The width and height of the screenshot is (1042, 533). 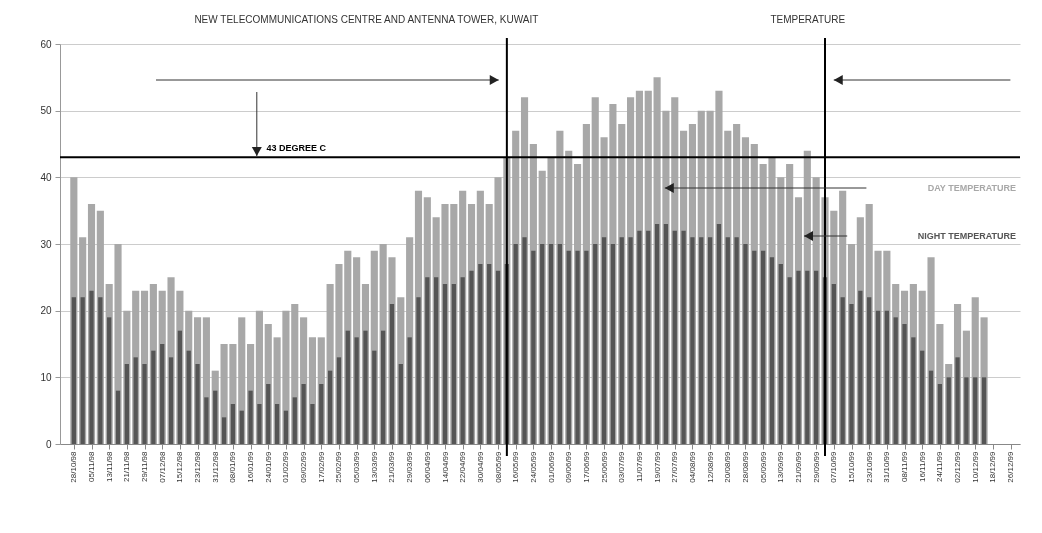 I want to click on x-tick-label: 02/12/99, so click(x=958, y=466).